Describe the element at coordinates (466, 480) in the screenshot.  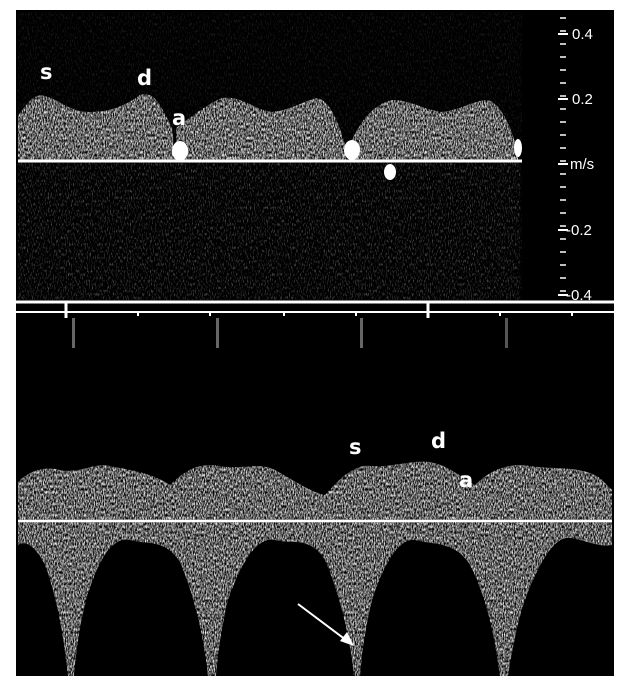
I see `bottom-label-a: a` at that location.